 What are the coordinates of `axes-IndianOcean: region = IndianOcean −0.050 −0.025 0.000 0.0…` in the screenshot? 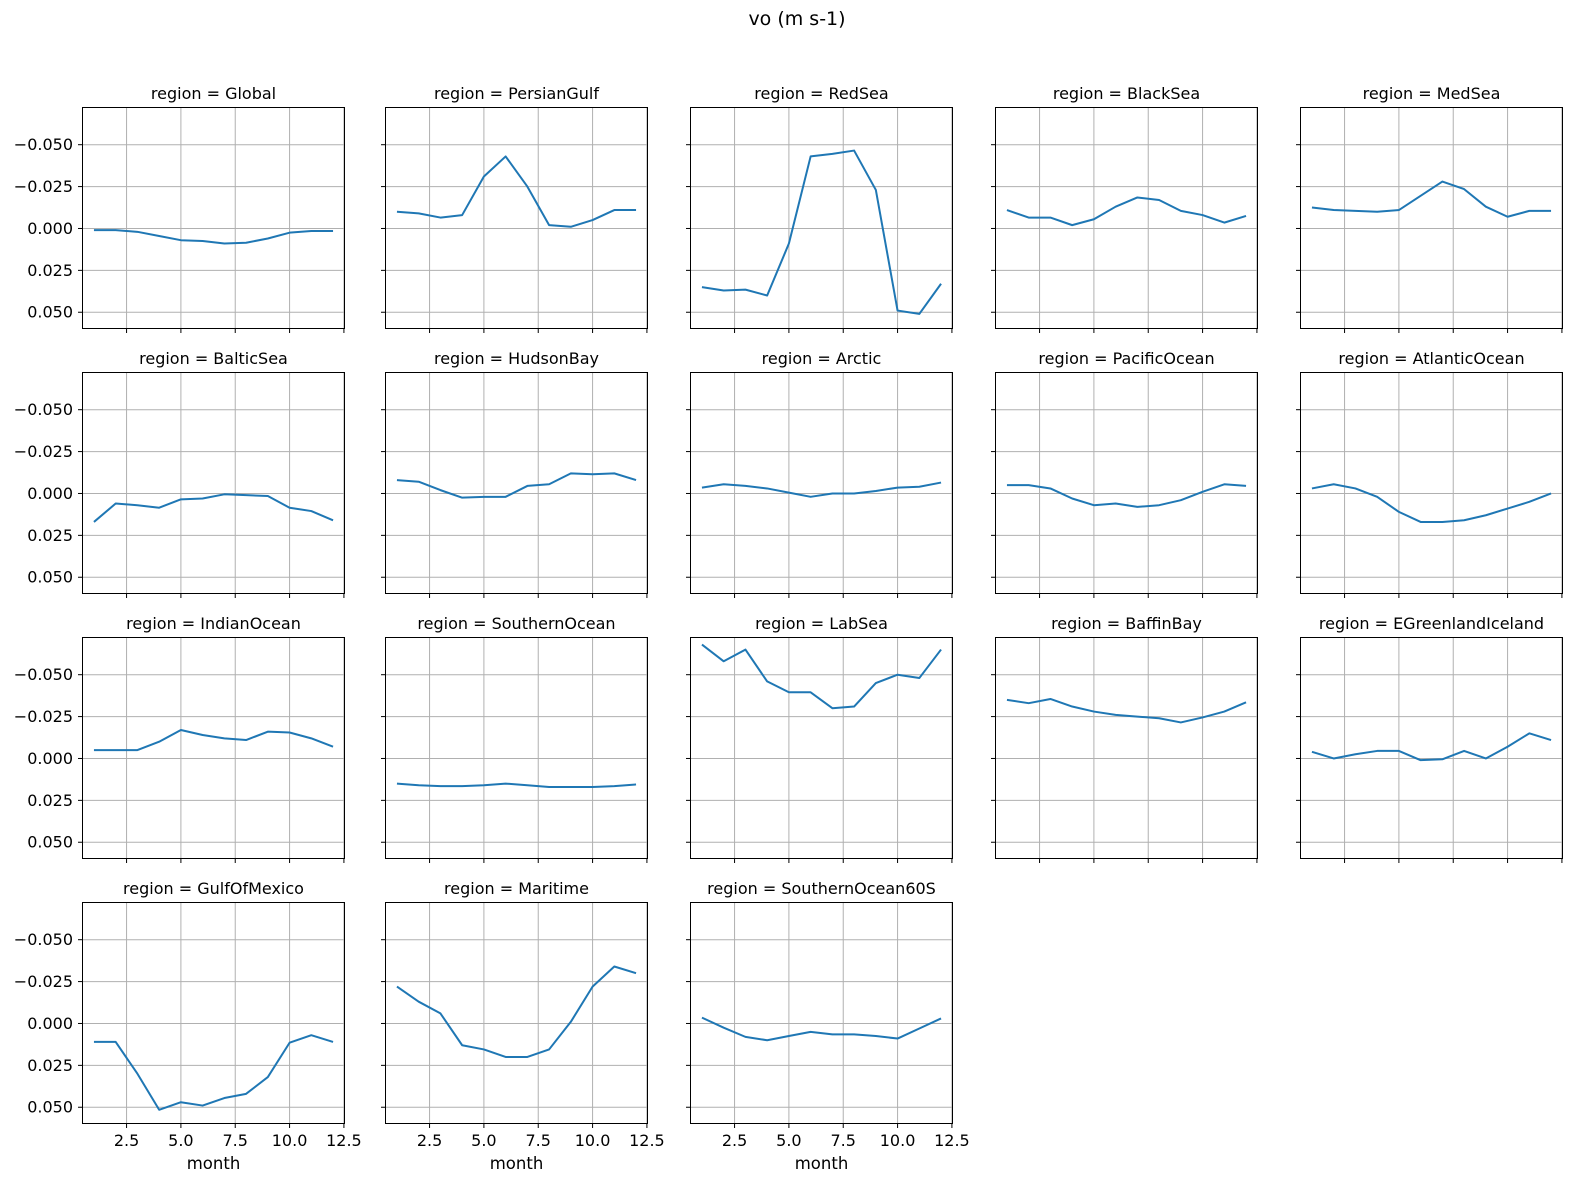 It's located at (179, 738).